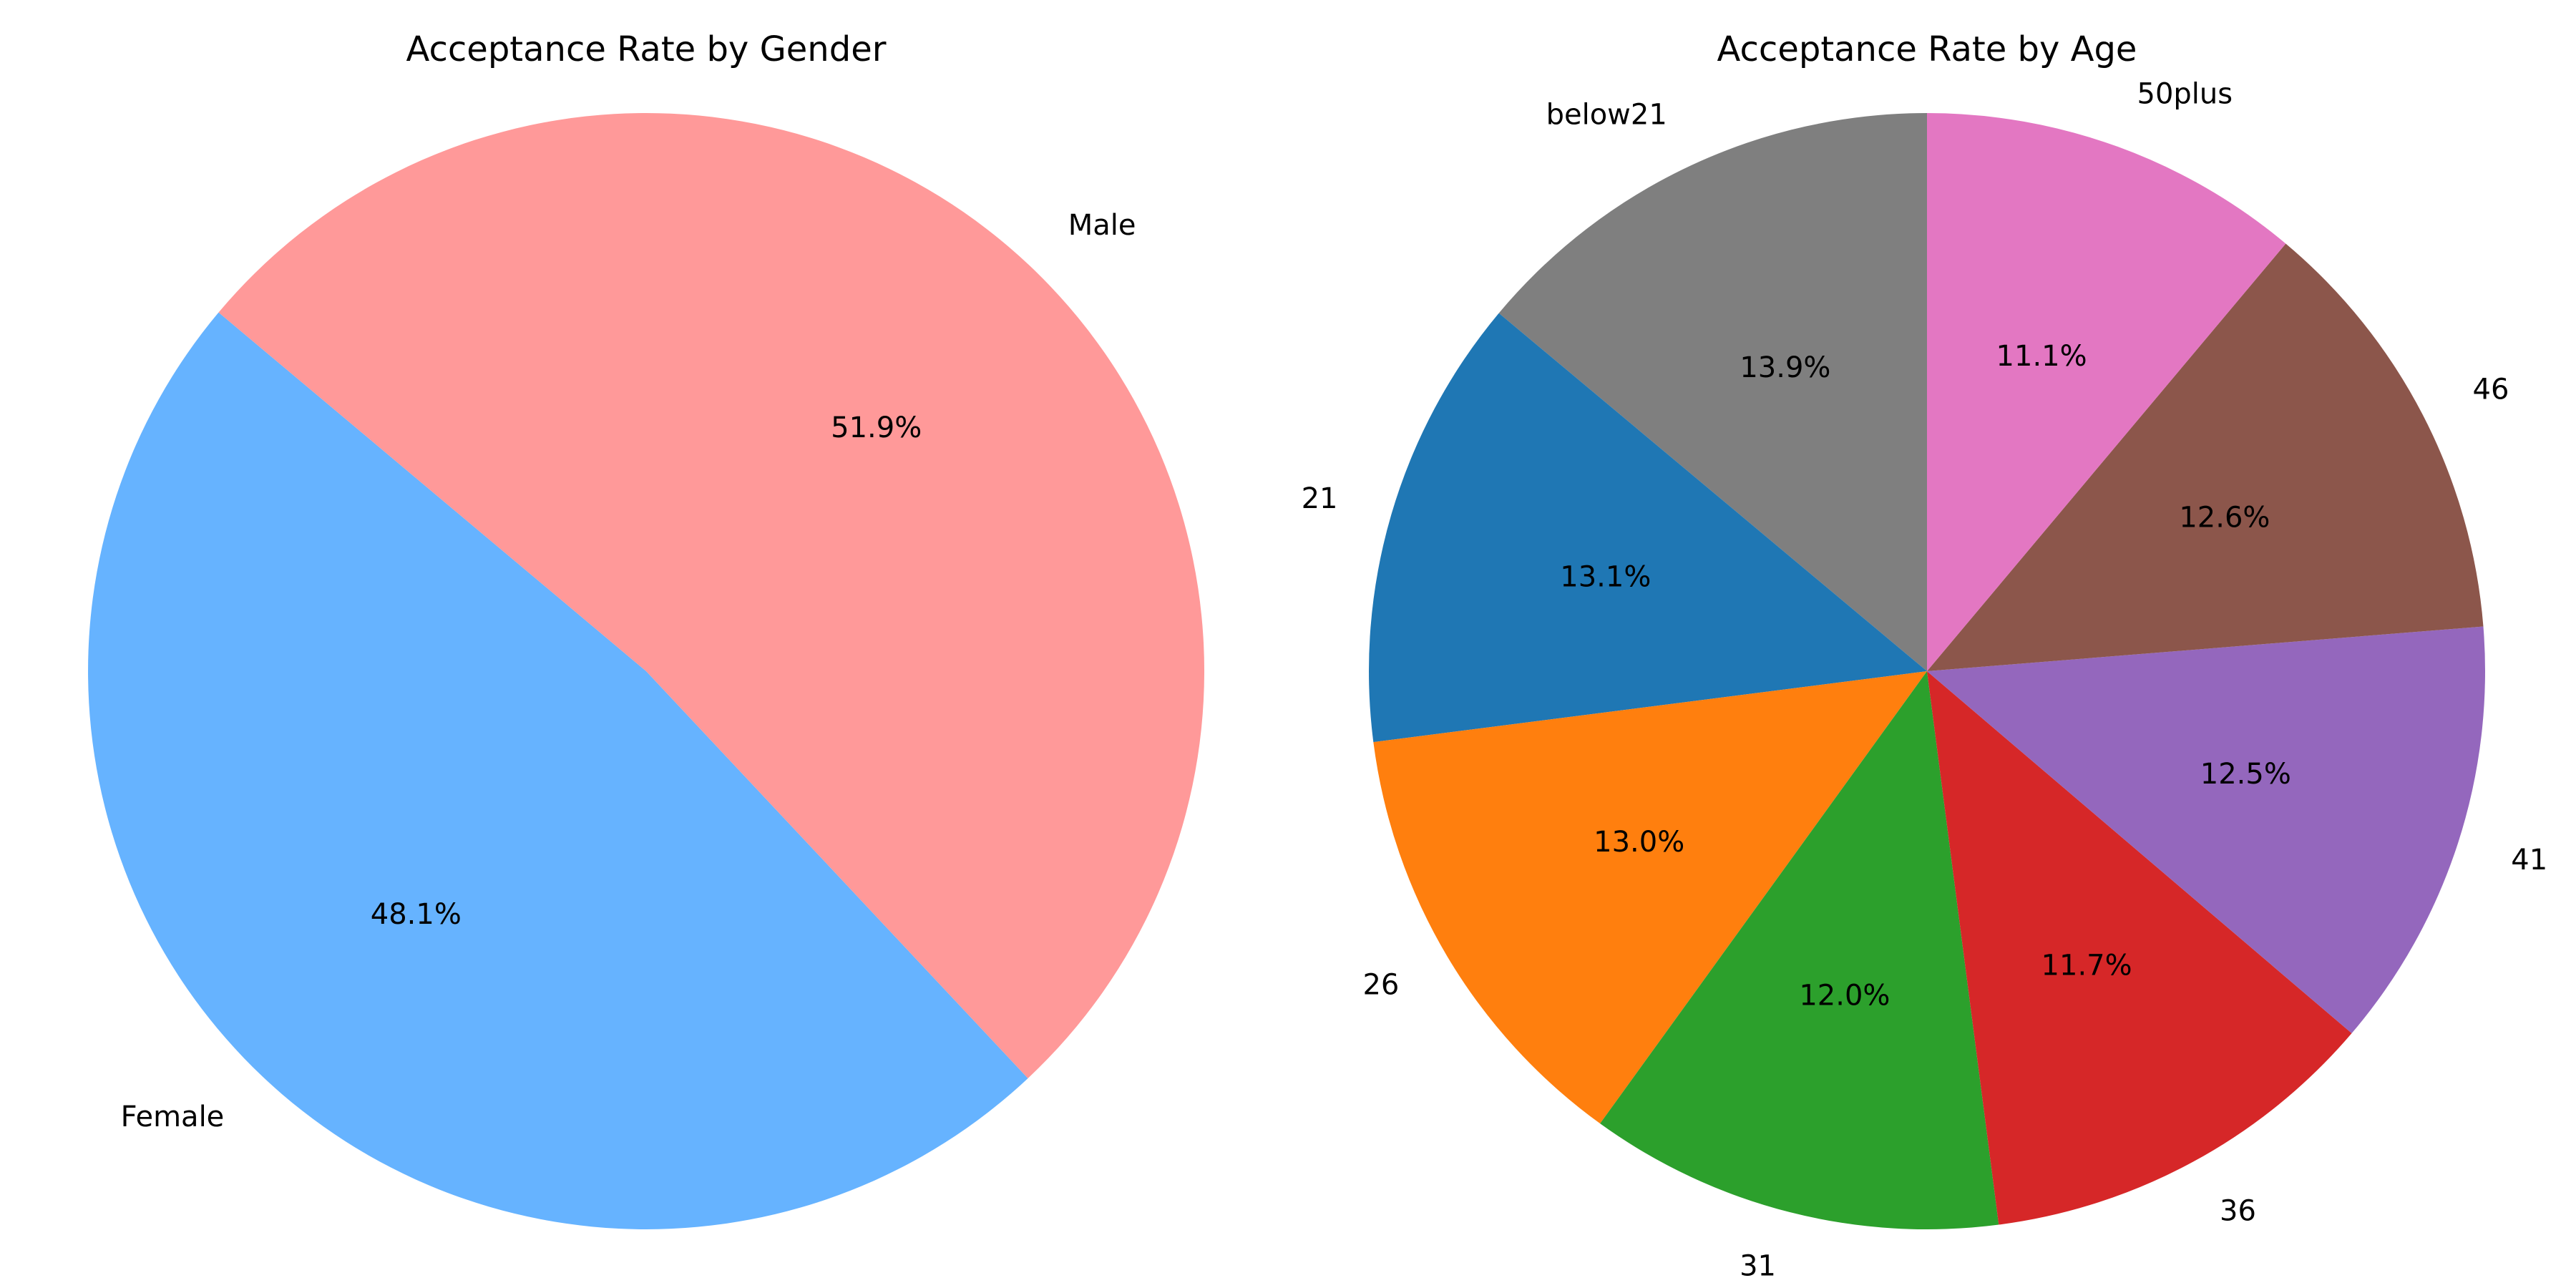 The width and height of the screenshot is (2576, 1288). What do you see at coordinates (876, 427) in the screenshot?
I see `gender-pct-label-male: 51.9%` at bounding box center [876, 427].